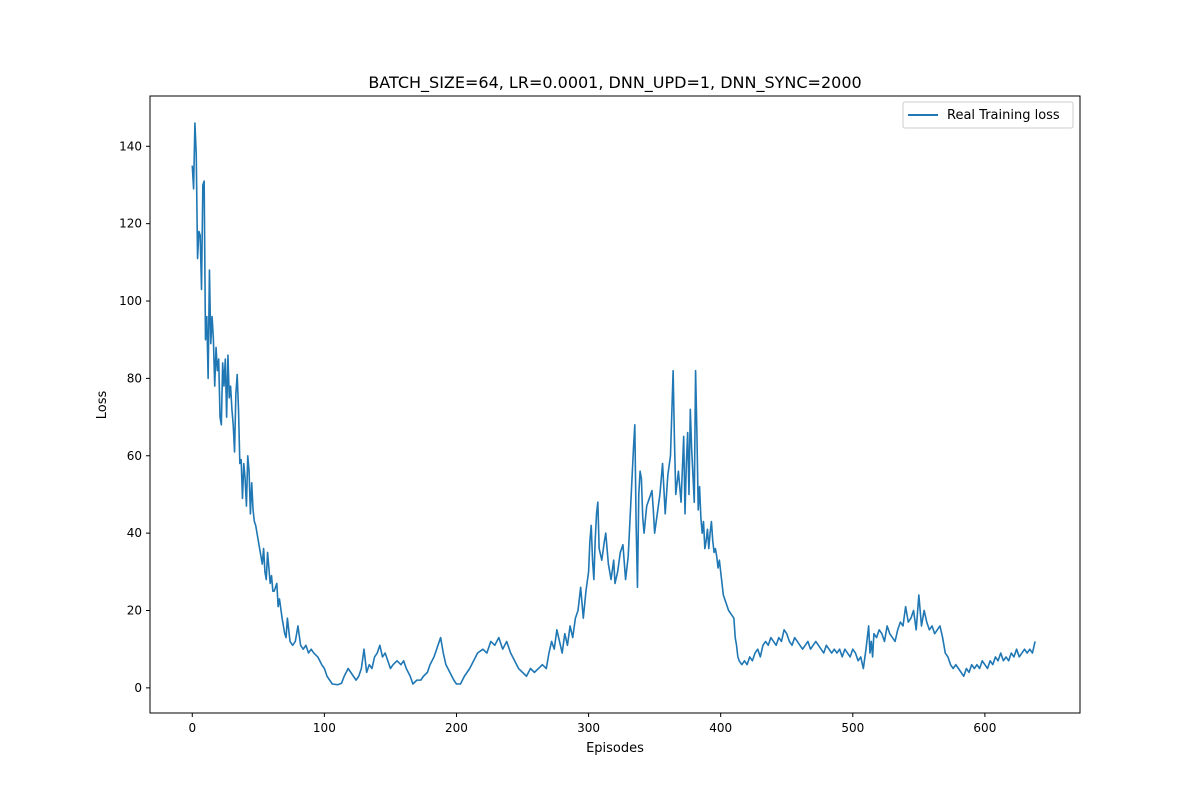 This screenshot has width=1200, height=804. I want to click on x-tick-label: 500, so click(852, 728).